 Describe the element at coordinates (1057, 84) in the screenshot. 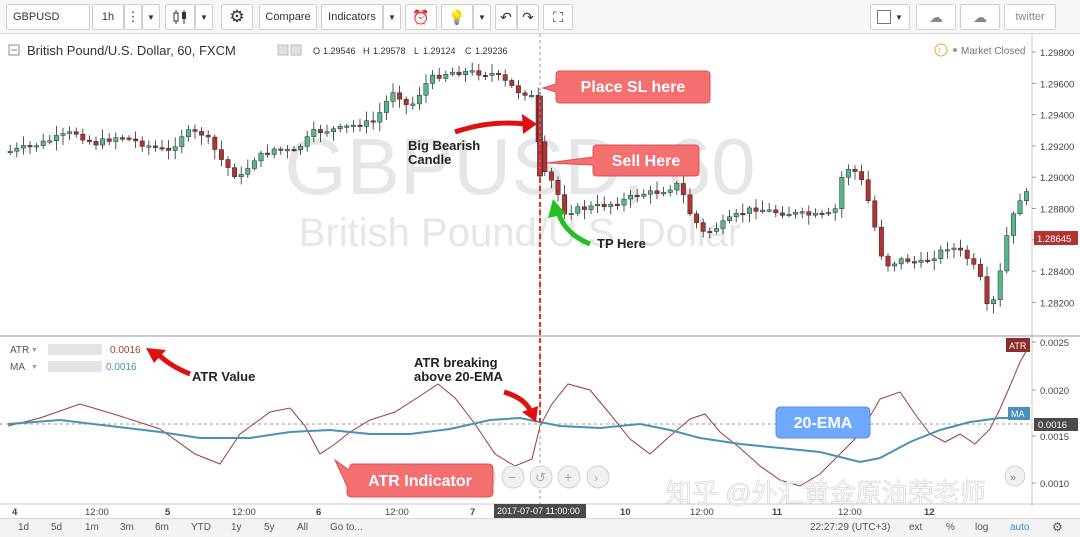

I see `price-tick-label: 1.29600` at that location.